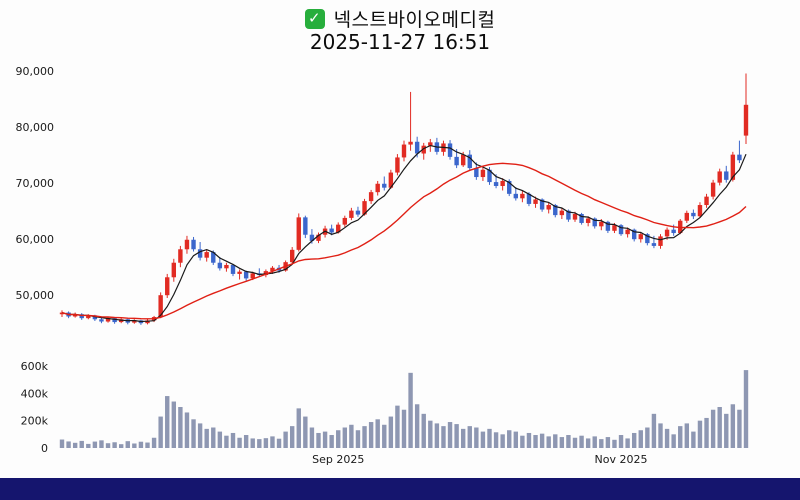  Describe the element at coordinates (35, 127) in the screenshot. I see `price-axis-label: 80,000` at that location.